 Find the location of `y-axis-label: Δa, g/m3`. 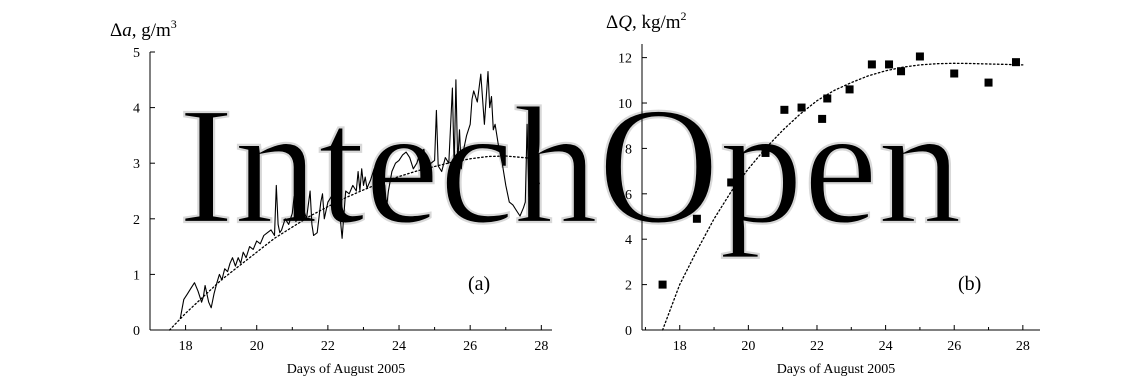

y-axis-label: Δa, g/m3 is located at coordinates (143, 29).